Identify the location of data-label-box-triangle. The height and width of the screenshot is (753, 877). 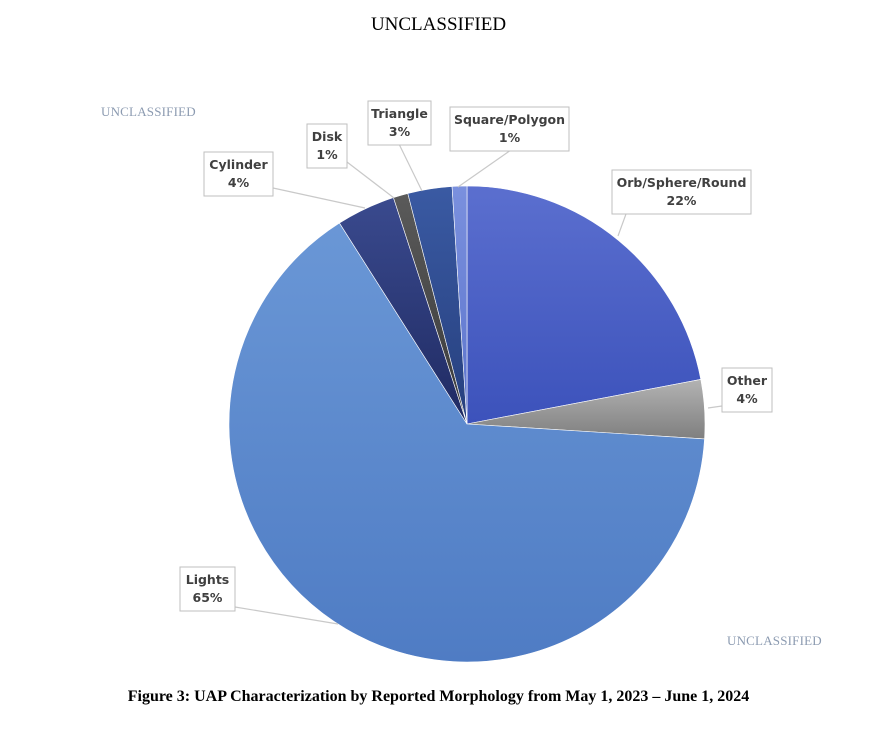
(399, 123).